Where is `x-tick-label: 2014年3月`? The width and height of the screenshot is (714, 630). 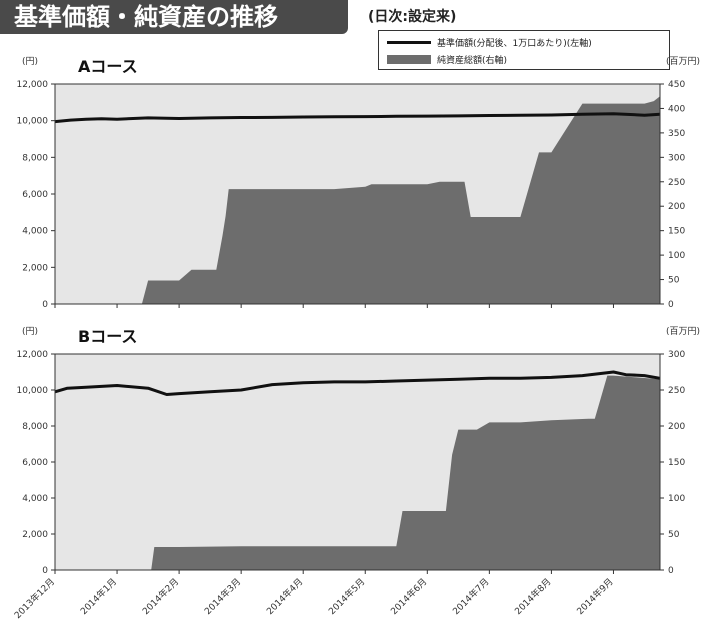 x-tick-label: 2014年3月 is located at coordinates (222, 596).